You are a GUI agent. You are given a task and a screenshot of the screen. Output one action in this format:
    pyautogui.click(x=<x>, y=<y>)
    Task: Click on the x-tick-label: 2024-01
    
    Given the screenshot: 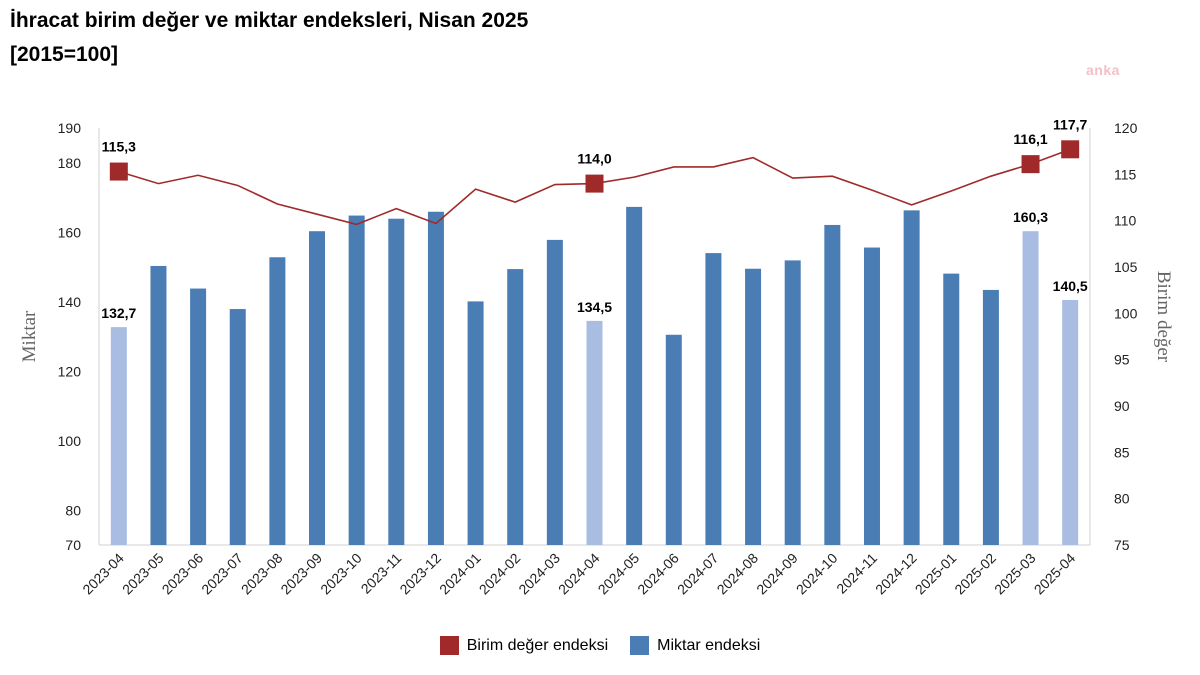 What is the action you would take?
    pyautogui.click(x=460, y=574)
    